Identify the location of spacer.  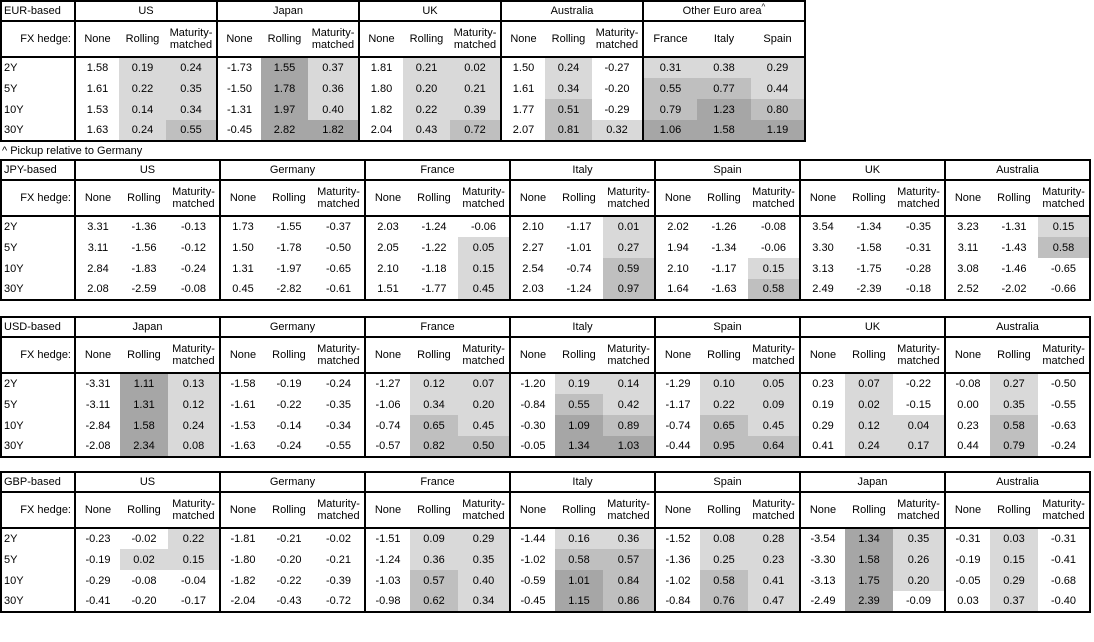
(547, 464).